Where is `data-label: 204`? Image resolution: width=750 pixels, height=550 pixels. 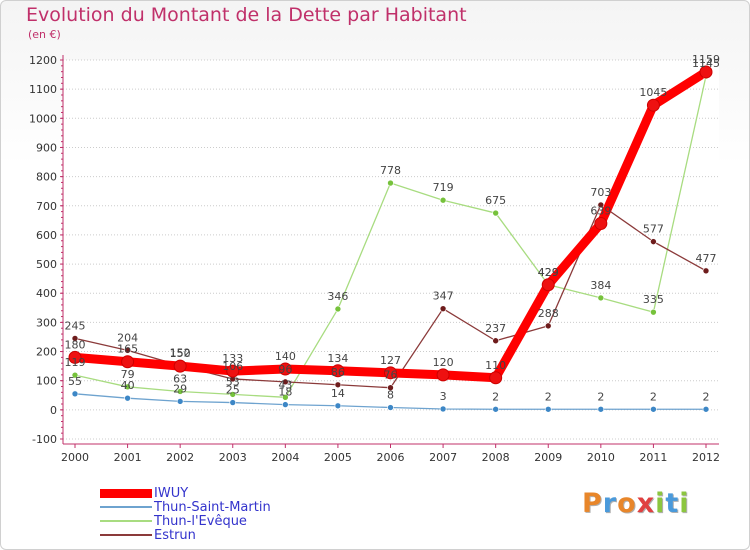 data-label: 204 is located at coordinates (127, 337).